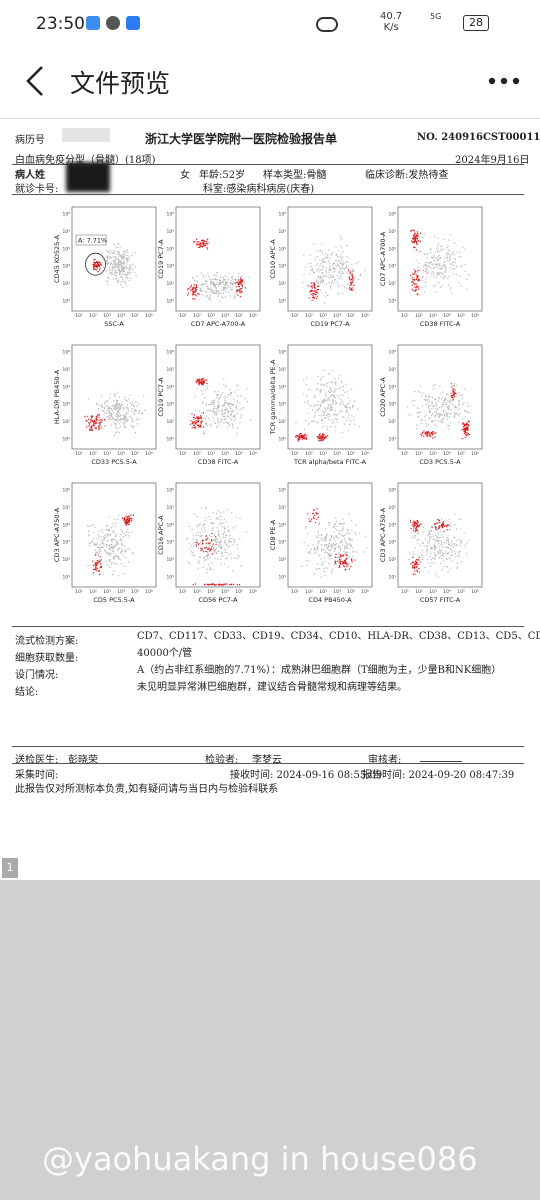 This screenshot has height=1200, width=540. I want to click on y-axis-label: CD10 APC-A, so click(273, 259).